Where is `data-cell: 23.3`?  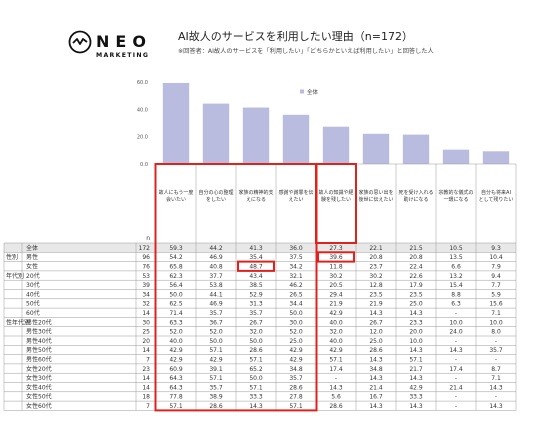 data-cell: 23.3 is located at coordinates (416, 322).